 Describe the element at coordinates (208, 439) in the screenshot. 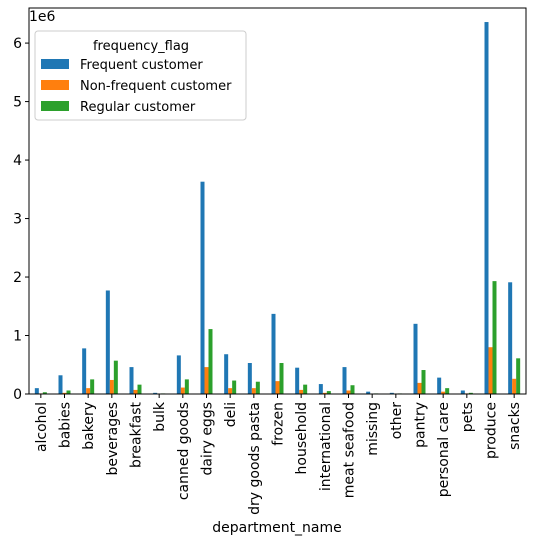

I see `x-tick-label: dairy eggs` at that location.